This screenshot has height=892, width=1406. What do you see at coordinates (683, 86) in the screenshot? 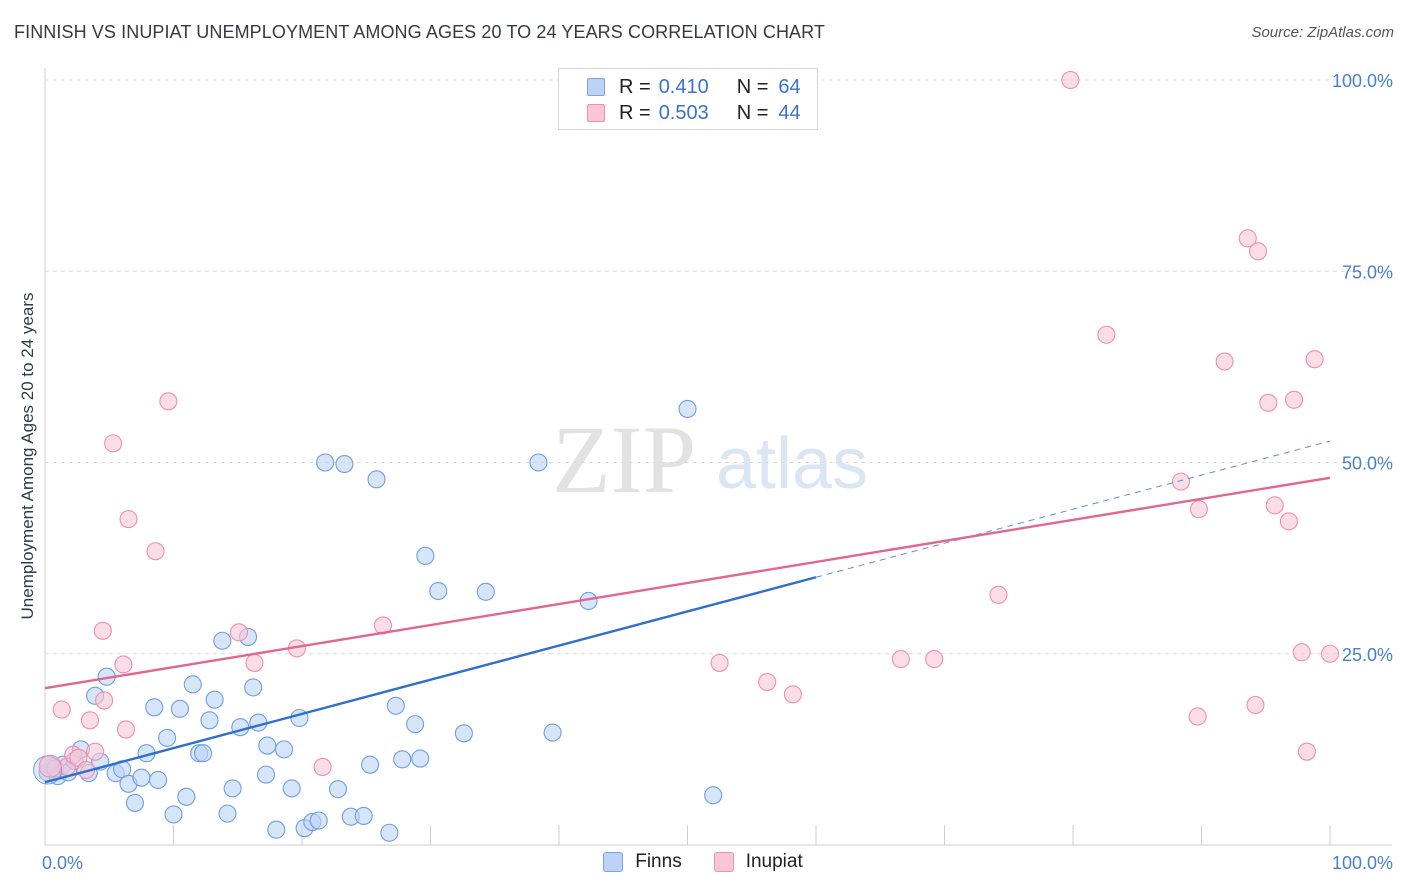
I see `legend-r-value: 0.410` at bounding box center [683, 86].